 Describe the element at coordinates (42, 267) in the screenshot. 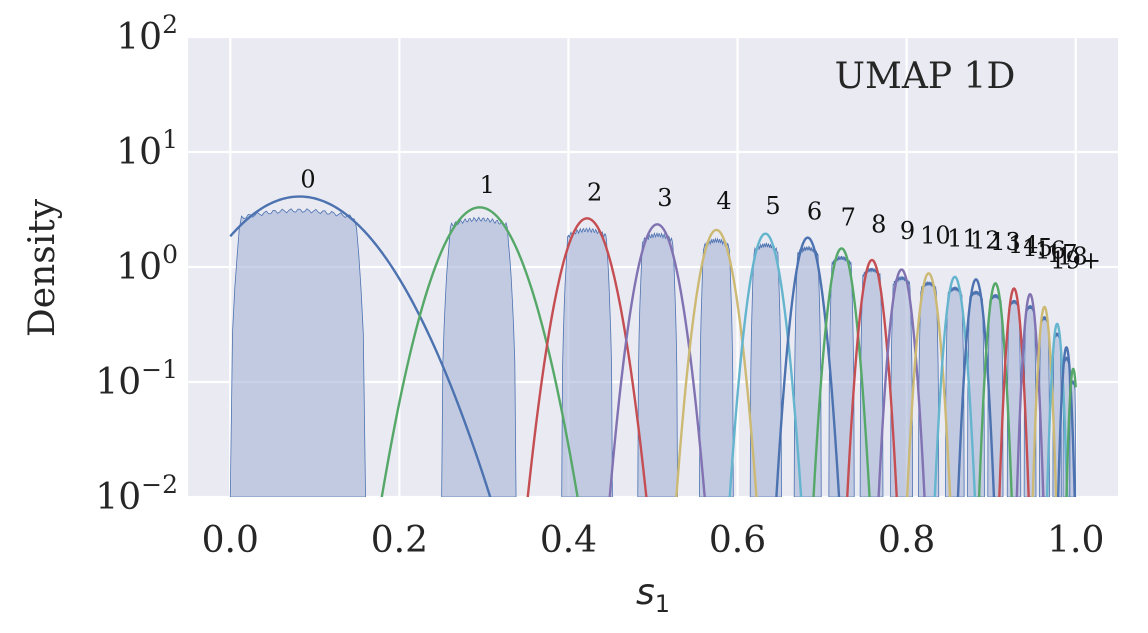

I see `y-axis-label: Density` at that location.